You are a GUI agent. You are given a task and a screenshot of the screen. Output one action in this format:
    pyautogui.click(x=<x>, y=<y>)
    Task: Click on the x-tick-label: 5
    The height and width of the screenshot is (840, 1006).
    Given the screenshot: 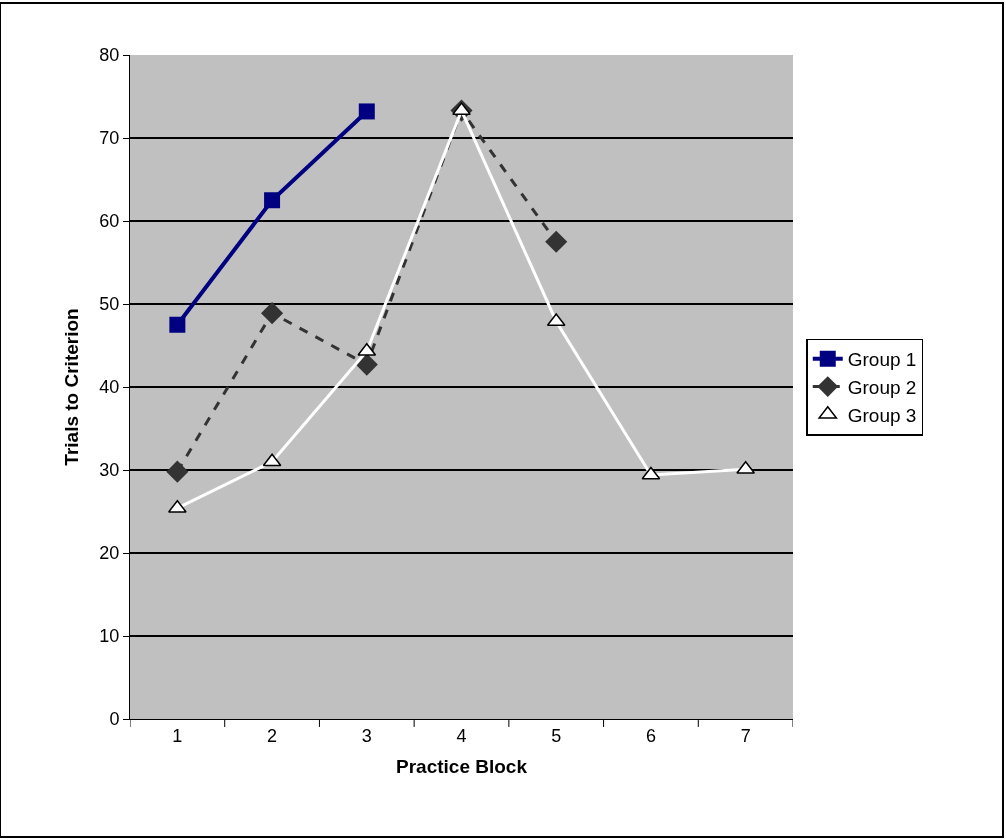 What is the action you would take?
    pyautogui.click(x=556, y=735)
    